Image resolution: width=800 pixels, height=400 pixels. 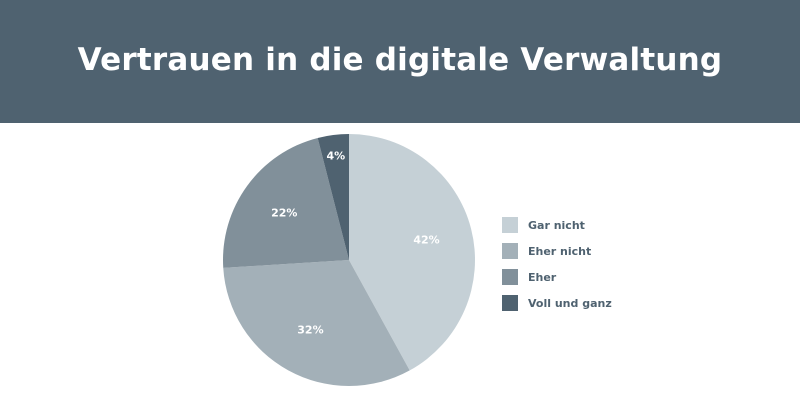 I want to click on legend-swatch-eher, so click(x=510, y=277).